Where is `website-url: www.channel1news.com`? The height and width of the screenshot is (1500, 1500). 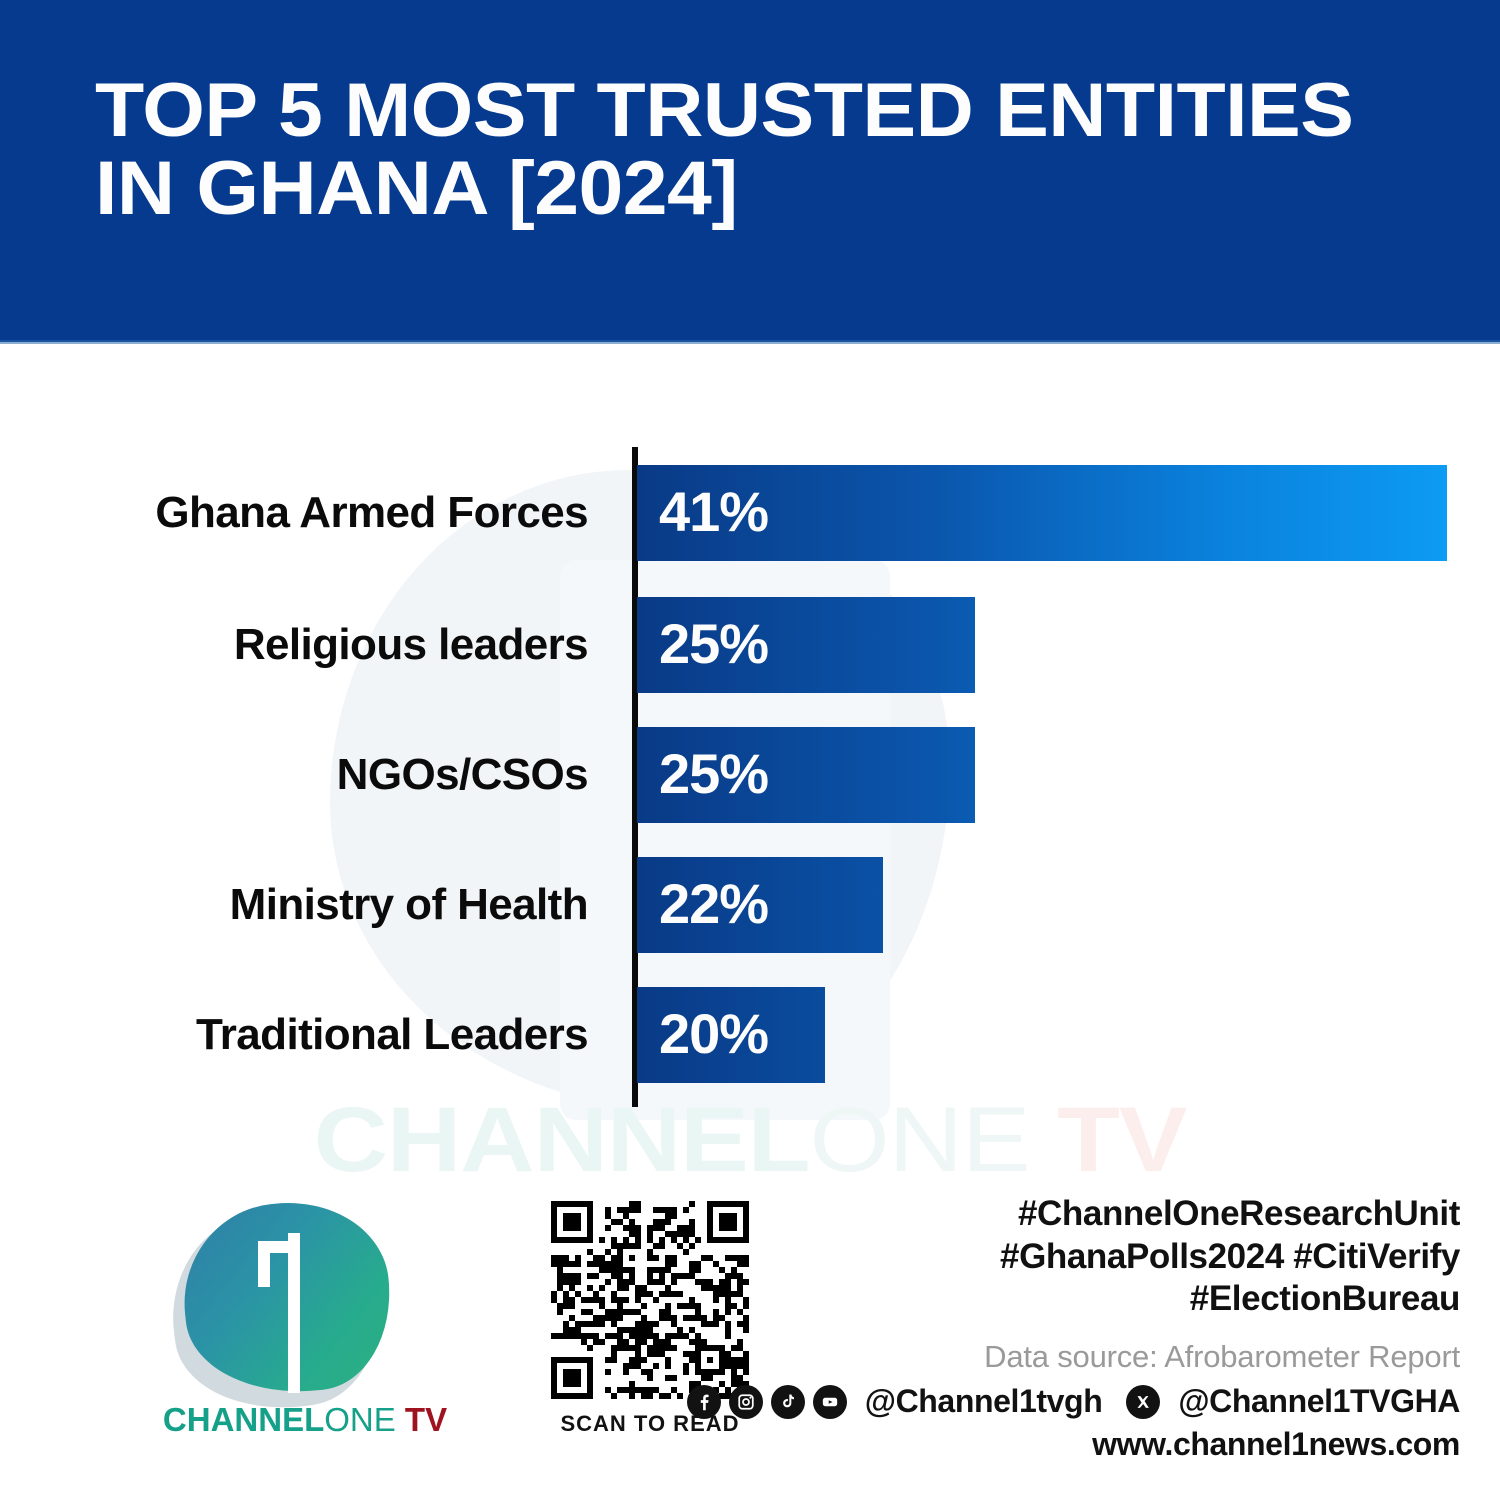
website-url: www.channel1news.com is located at coordinates (1276, 1444).